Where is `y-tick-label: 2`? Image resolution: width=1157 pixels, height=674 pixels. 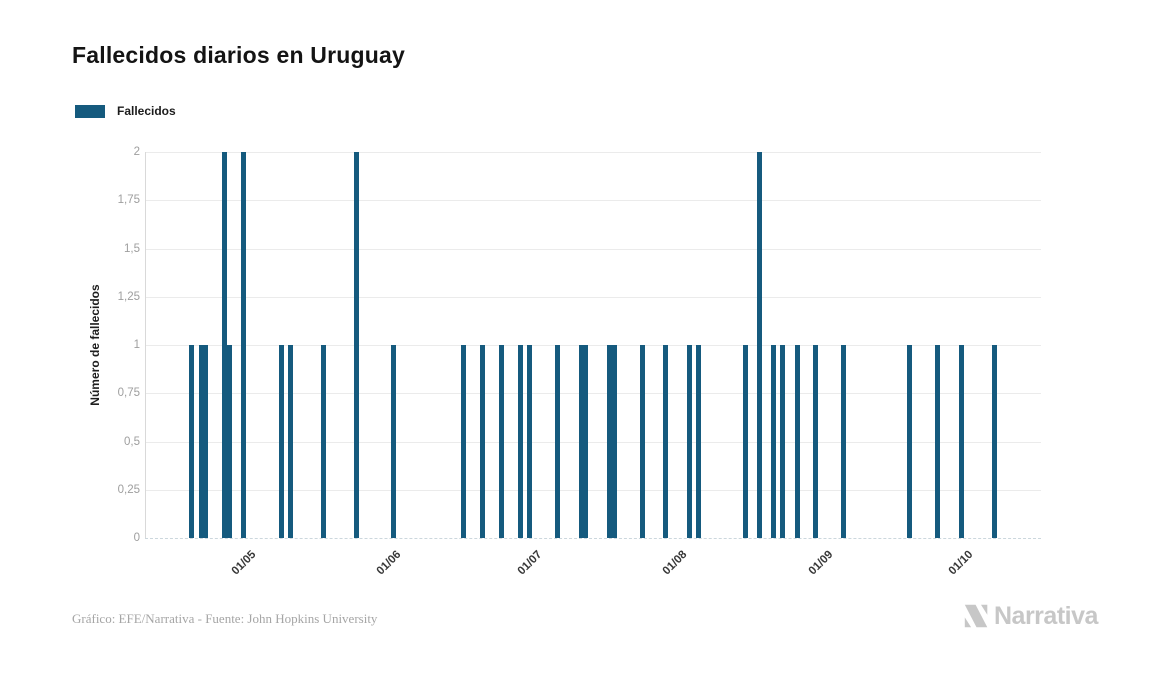 y-tick-label: 2 is located at coordinates (136, 152).